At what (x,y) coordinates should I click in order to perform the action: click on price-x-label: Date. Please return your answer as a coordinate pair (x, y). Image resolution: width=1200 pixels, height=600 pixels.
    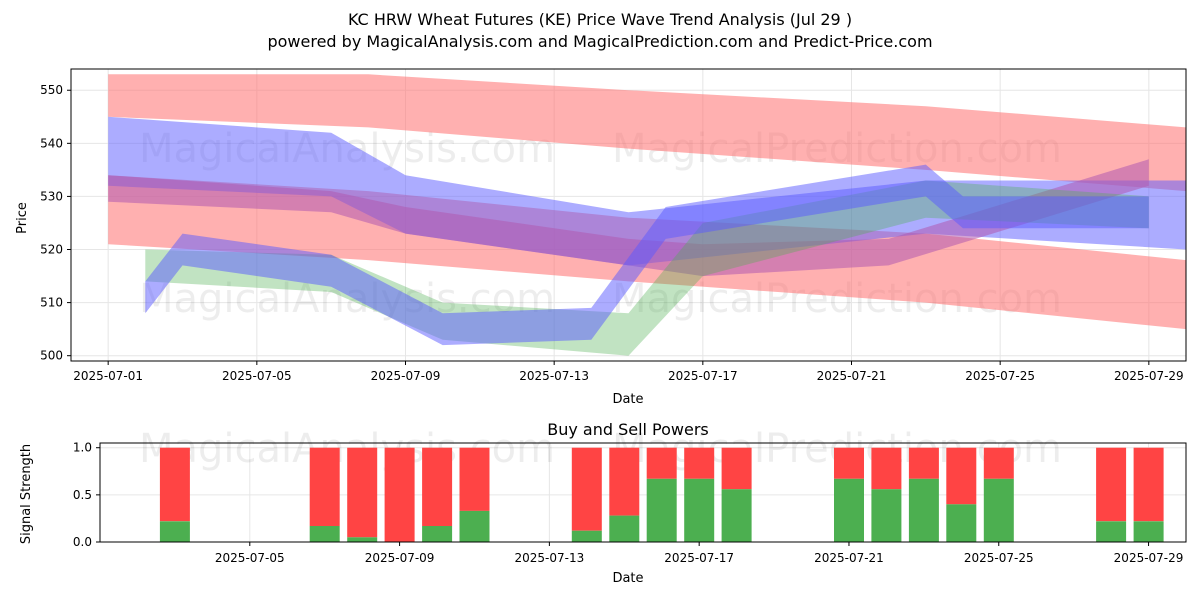
    Looking at the image, I should click on (627, 399).